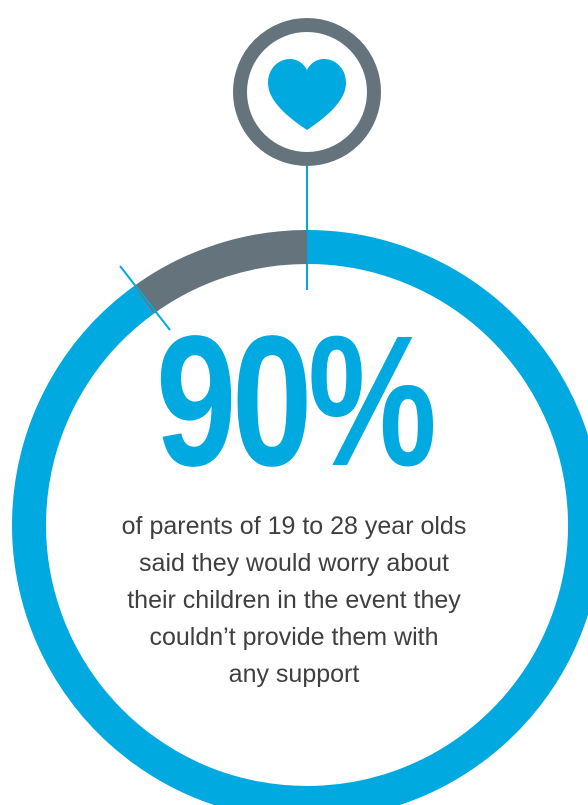 The height and width of the screenshot is (805, 588). Describe the element at coordinates (296, 401) in the screenshot. I see `percentage-value: 90%` at that location.